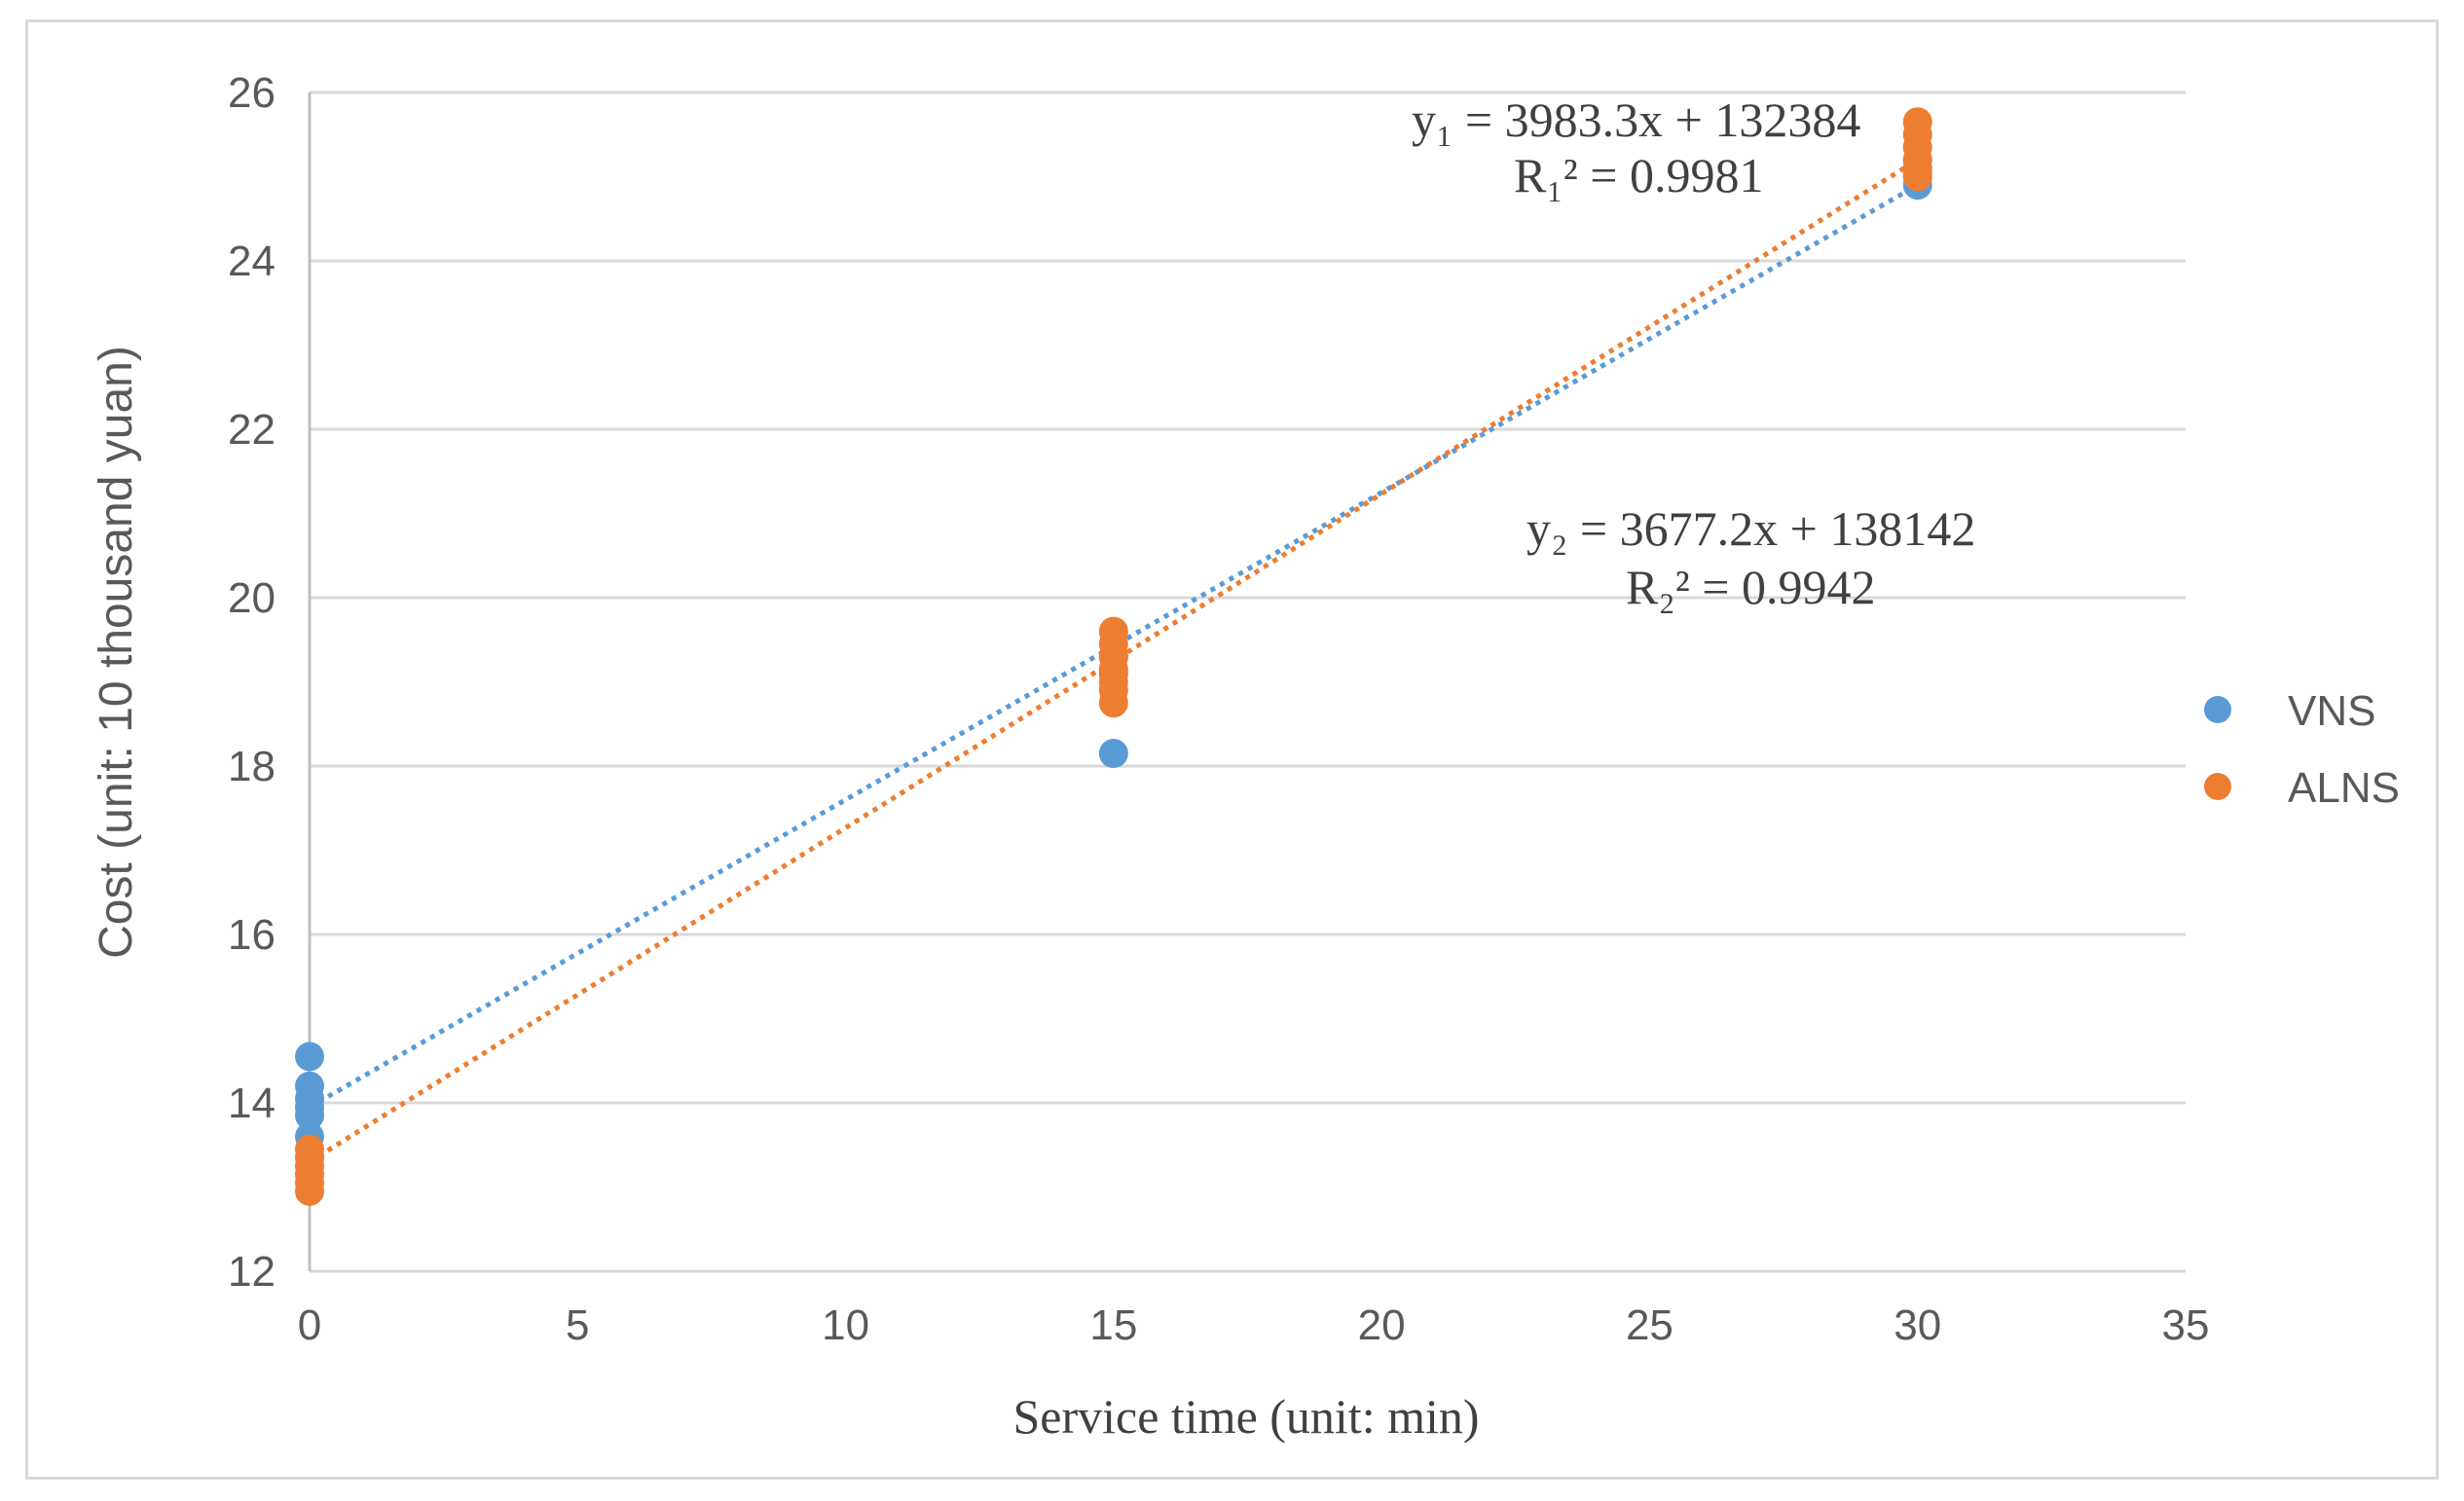  What do you see at coordinates (1636, 119) in the screenshot?
I see `equation-1-line: y₁ = 3983.3x + 132384` at bounding box center [1636, 119].